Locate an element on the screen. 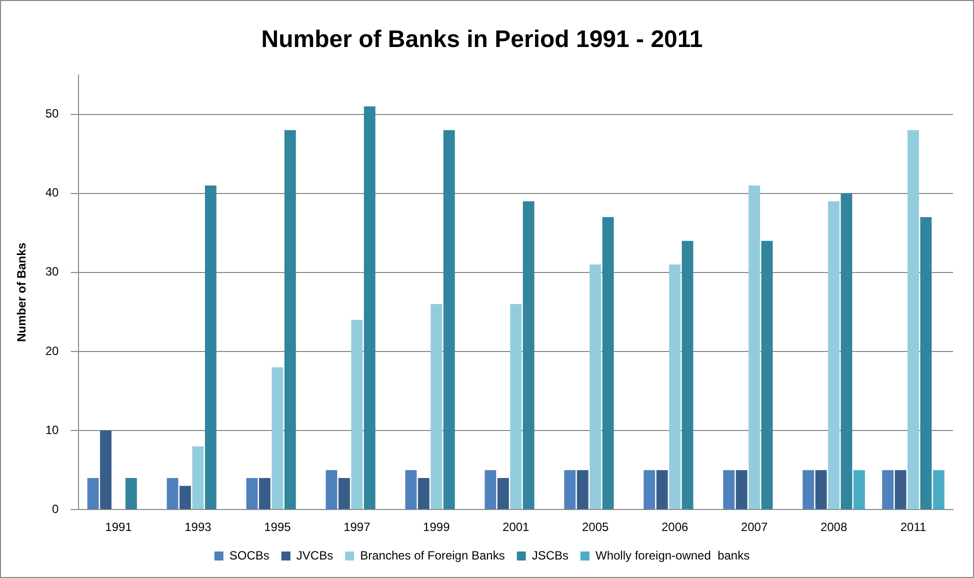  x-tick-label: 2006 is located at coordinates (674, 527).